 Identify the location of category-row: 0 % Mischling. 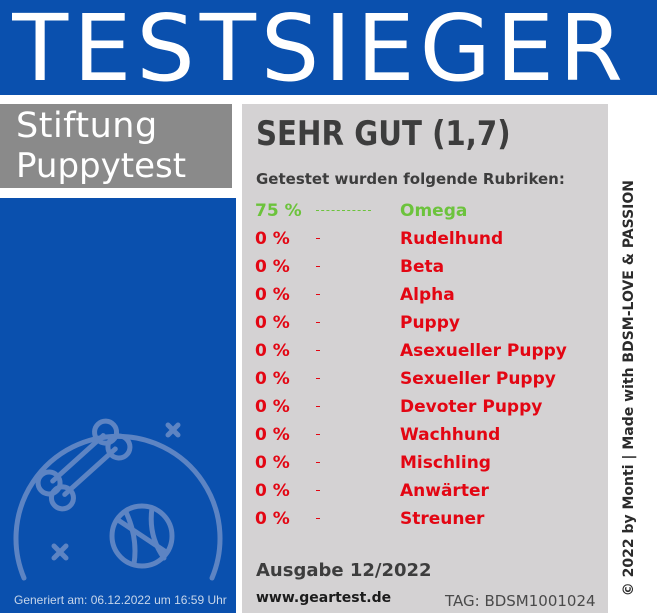
(300, 463).